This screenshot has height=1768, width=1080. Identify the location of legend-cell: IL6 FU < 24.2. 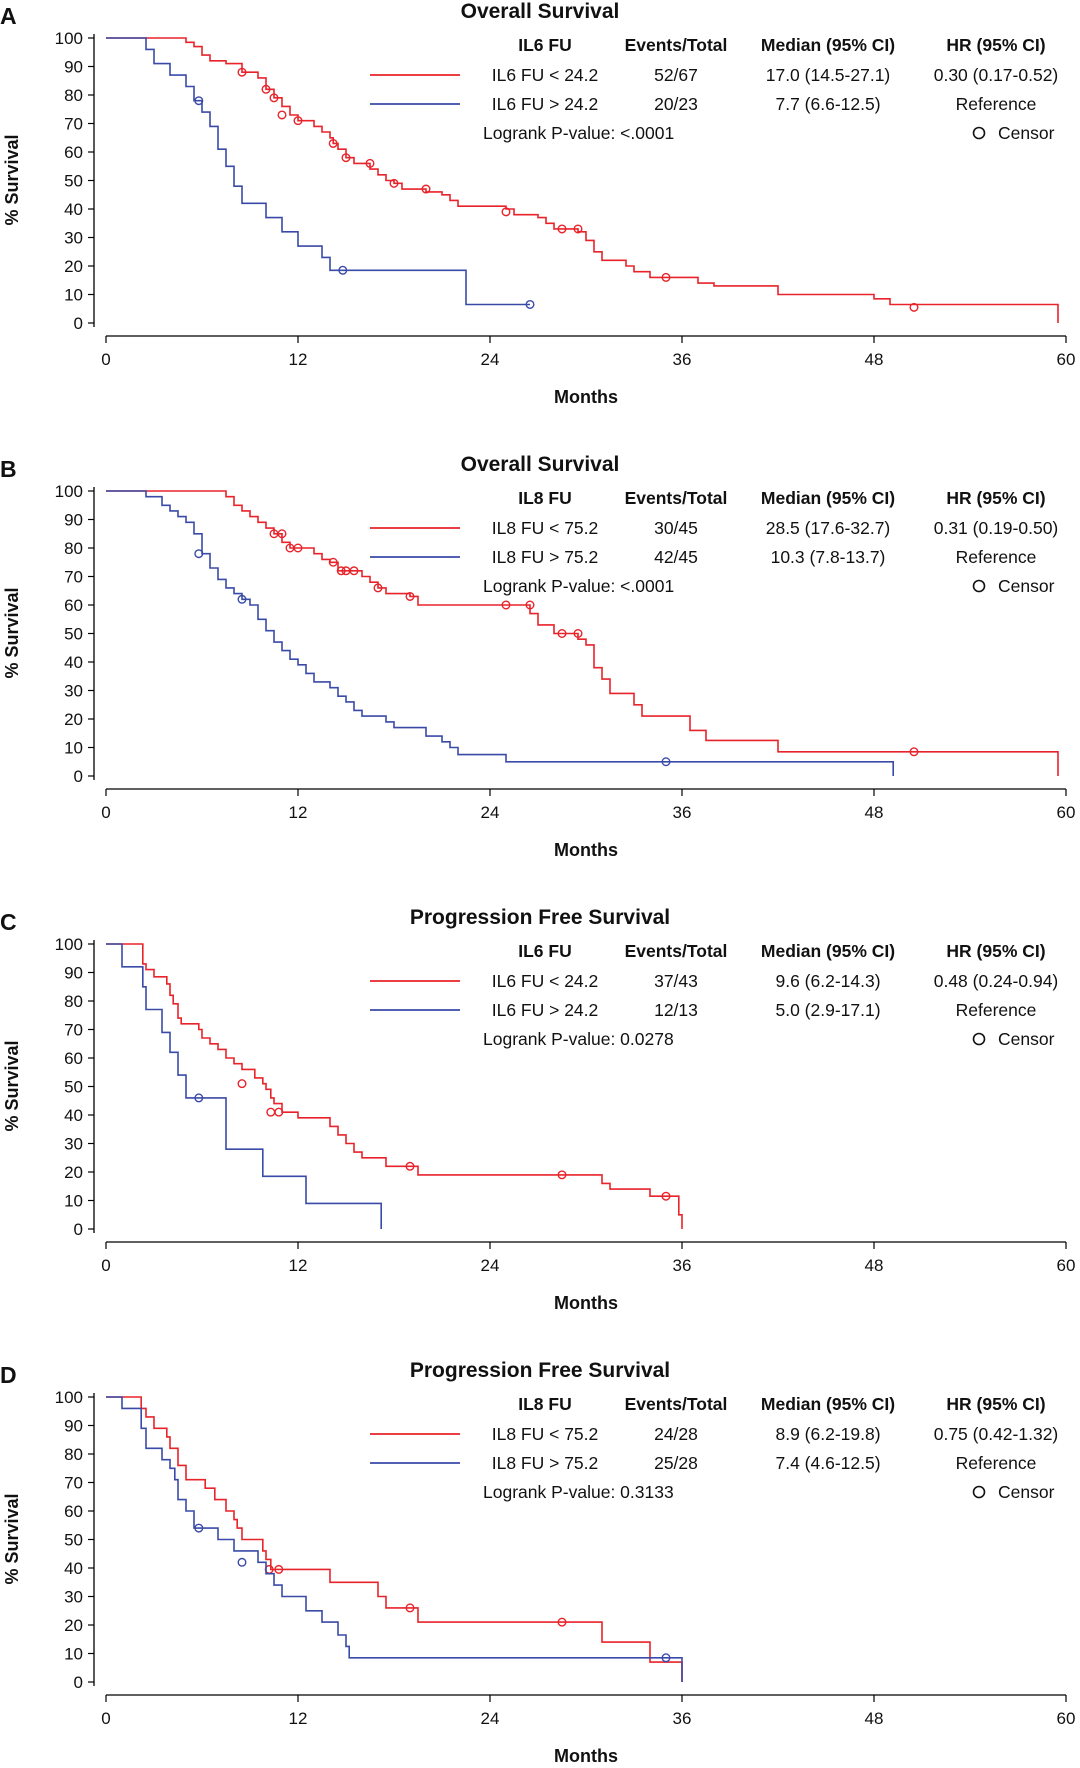
(545, 75).